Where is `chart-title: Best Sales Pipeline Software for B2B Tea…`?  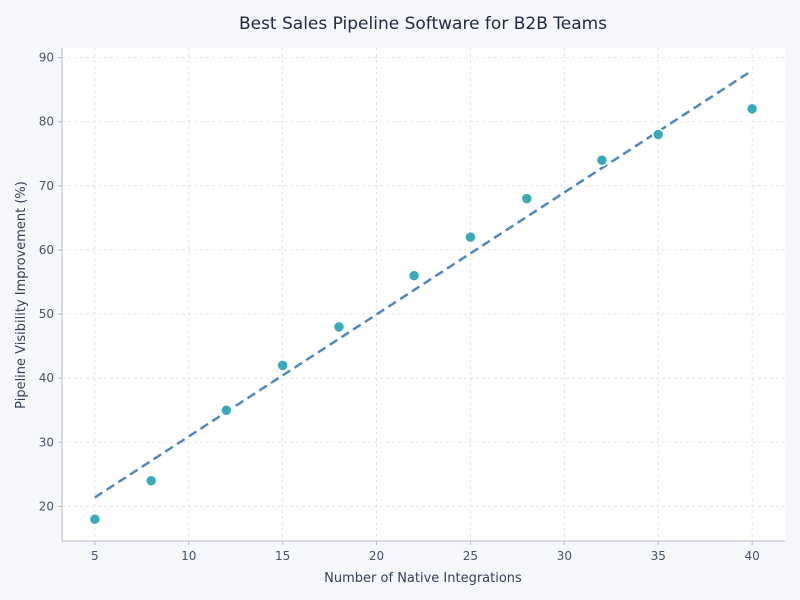
chart-title: Best Sales Pipeline Software for B2B Tea… is located at coordinates (423, 24).